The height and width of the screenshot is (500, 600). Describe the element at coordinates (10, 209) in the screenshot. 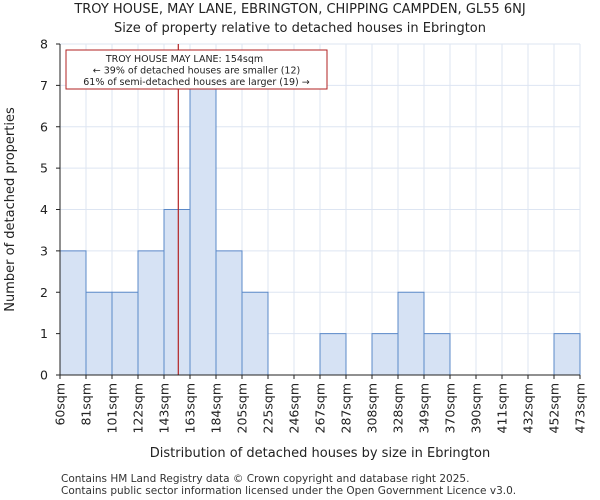

I see `y-axis-title: Number of detached properties` at that location.